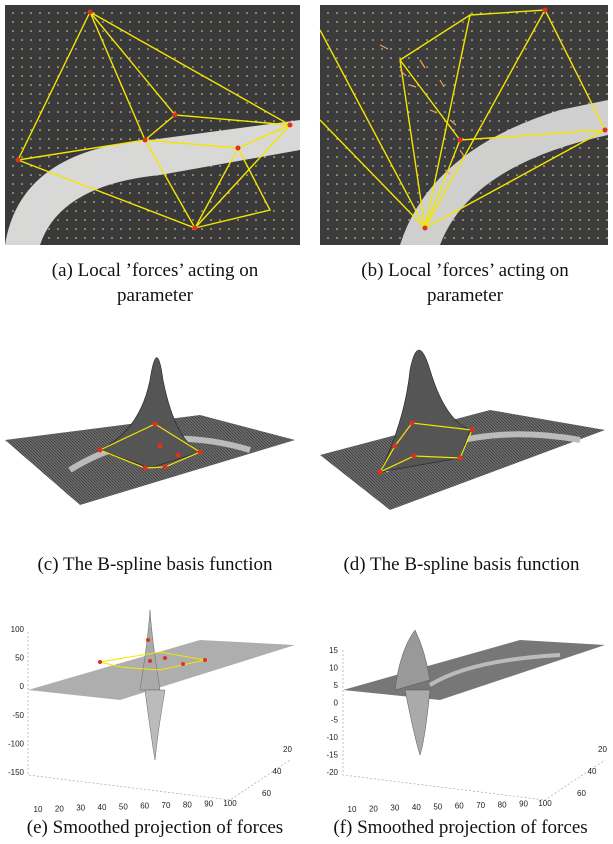 The width and height of the screenshot is (613, 844). Describe the element at coordinates (463, 125) in the screenshot. I see `image-b` at that location.